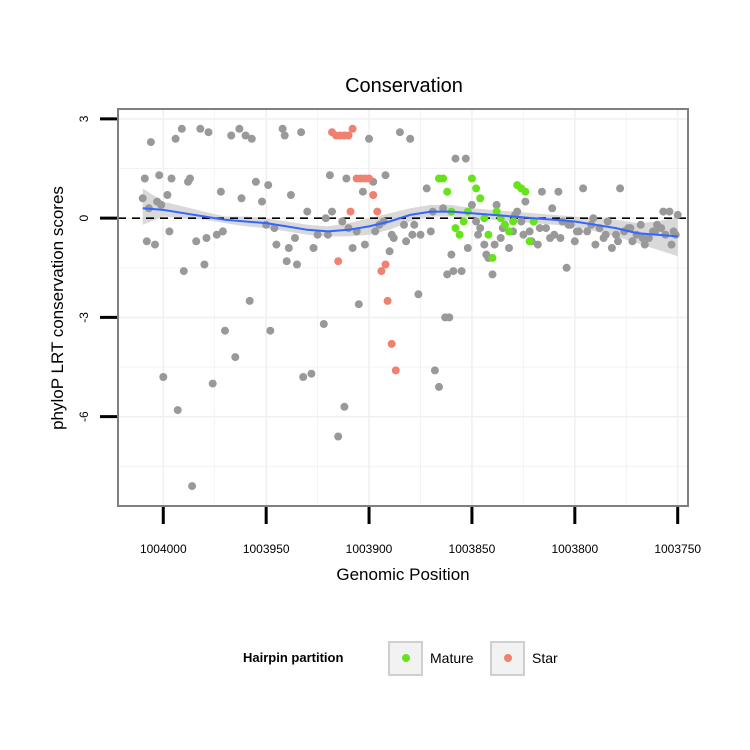  What do you see at coordinates (574, 549) in the screenshot?
I see `x-tick-label: 1003800` at bounding box center [574, 549].